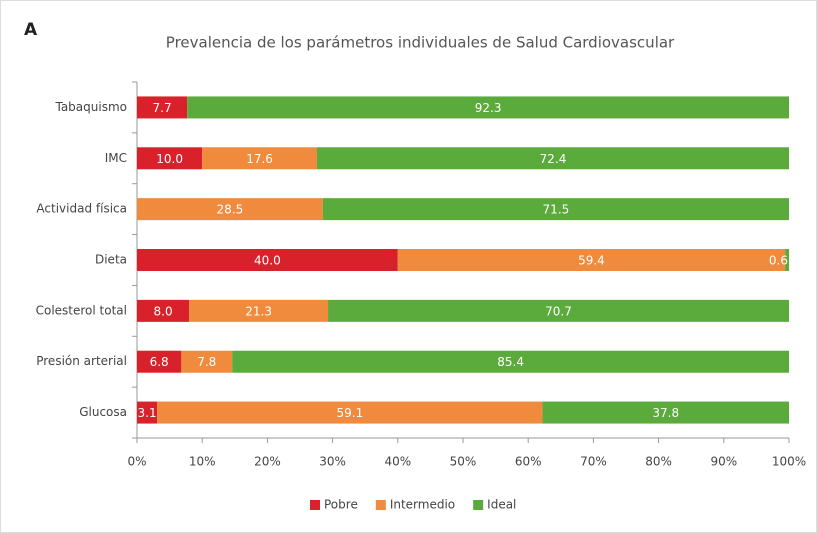 Image resolution: width=817 pixels, height=533 pixels. Describe the element at coordinates (778, 261) in the screenshot. I see `value-label: 0.6` at that location.